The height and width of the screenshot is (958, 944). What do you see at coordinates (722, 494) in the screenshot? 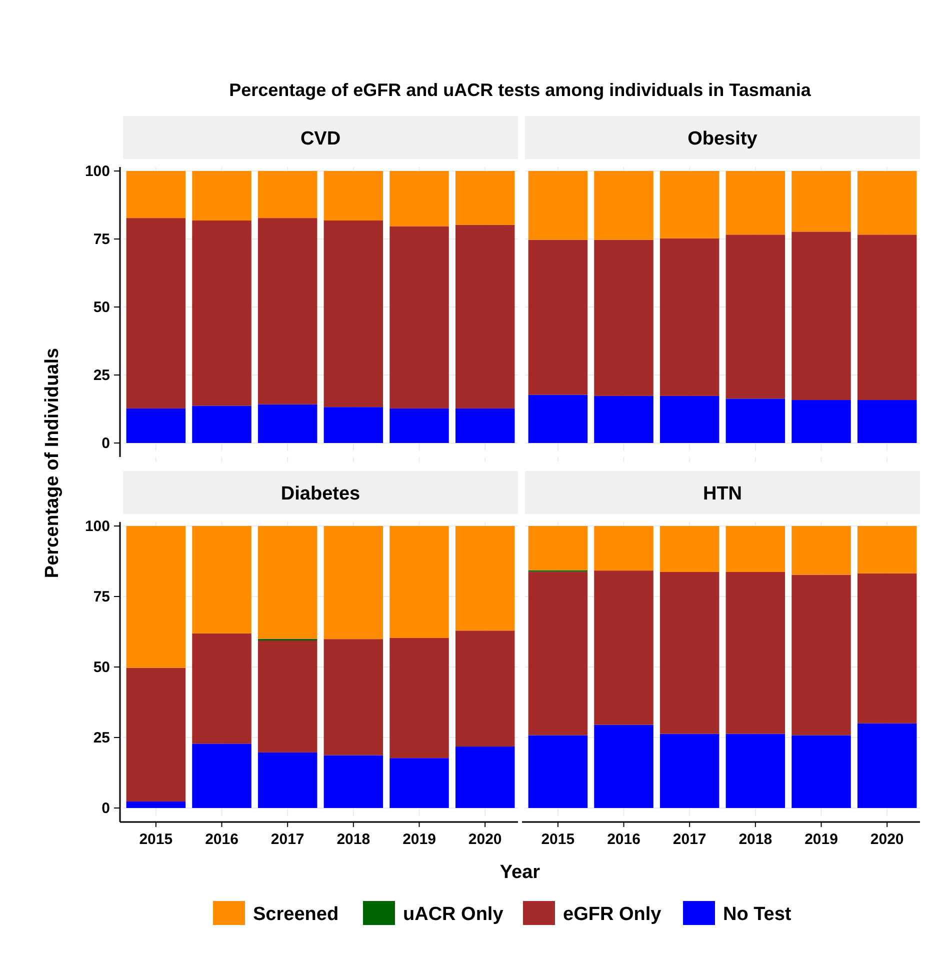
I see `chart-title: HTN` at bounding box center [722, 494].